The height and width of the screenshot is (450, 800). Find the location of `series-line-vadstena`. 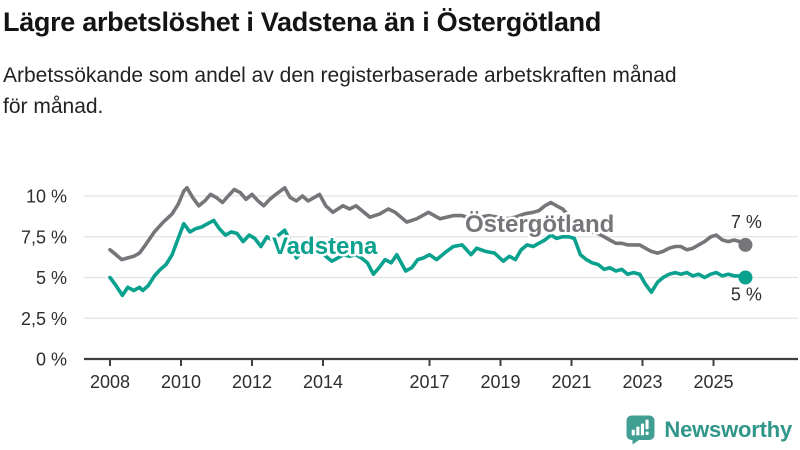

series-line-vadstena is located at coordinates (428, 258).